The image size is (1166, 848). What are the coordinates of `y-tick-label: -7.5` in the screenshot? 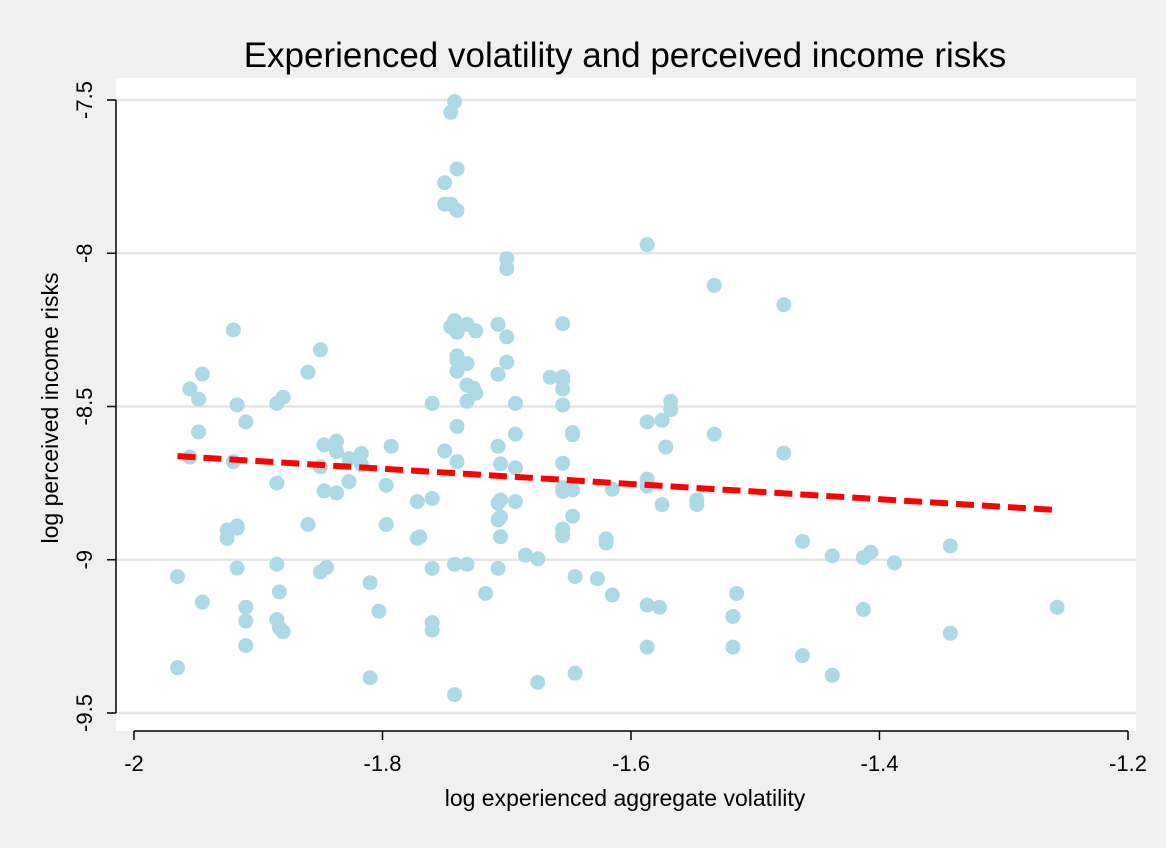 It's located at (84, 100).